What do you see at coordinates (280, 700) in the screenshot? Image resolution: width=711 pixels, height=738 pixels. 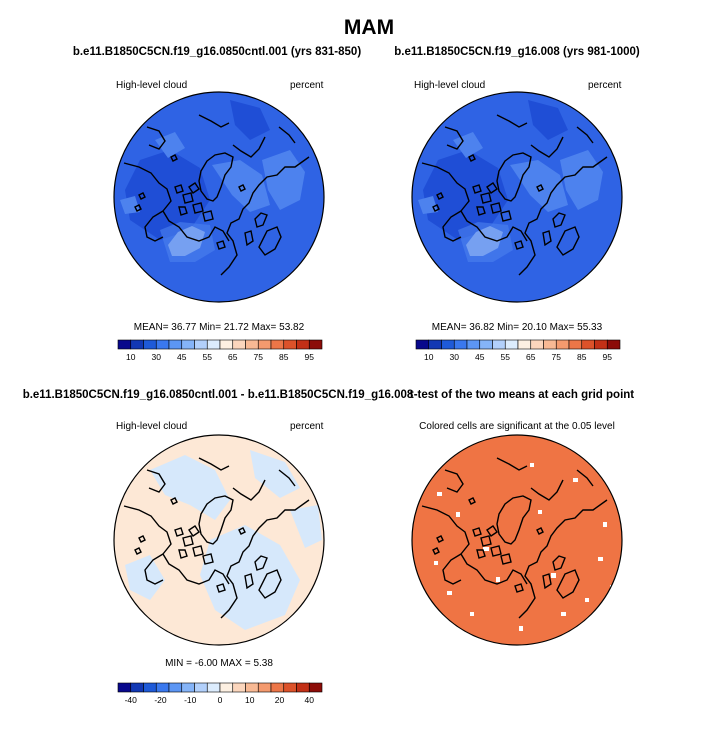 I see `colorbar-tick-label: 20` at bounding box center [280, 700].